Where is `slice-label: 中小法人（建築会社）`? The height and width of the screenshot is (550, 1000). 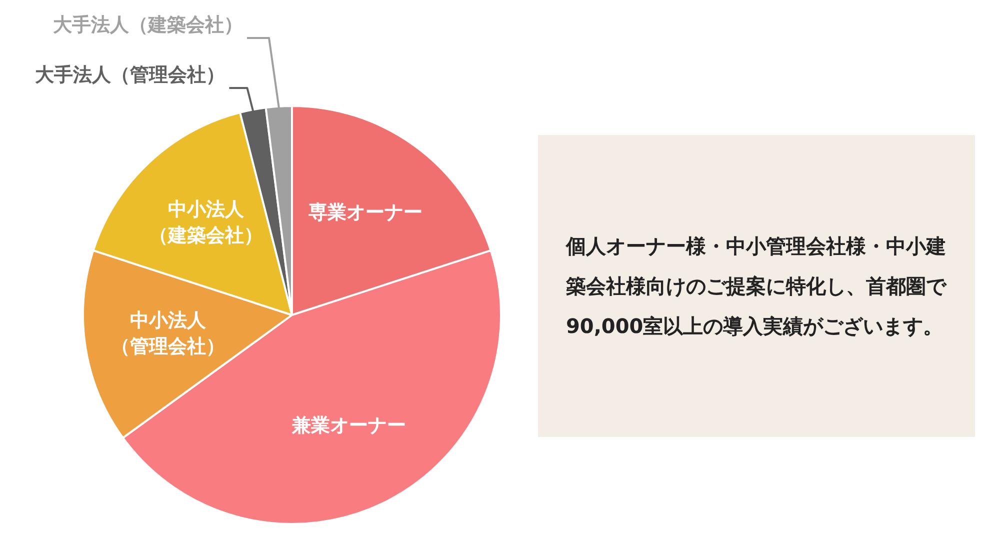
slice-label: 中小法人（建築会社） is located at coordinates (206, 222).